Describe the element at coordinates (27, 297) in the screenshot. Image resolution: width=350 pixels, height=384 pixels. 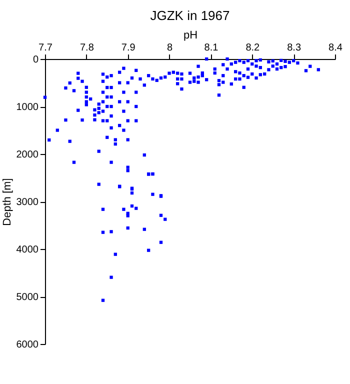
I see `y-tick-label: 5000` at that location.